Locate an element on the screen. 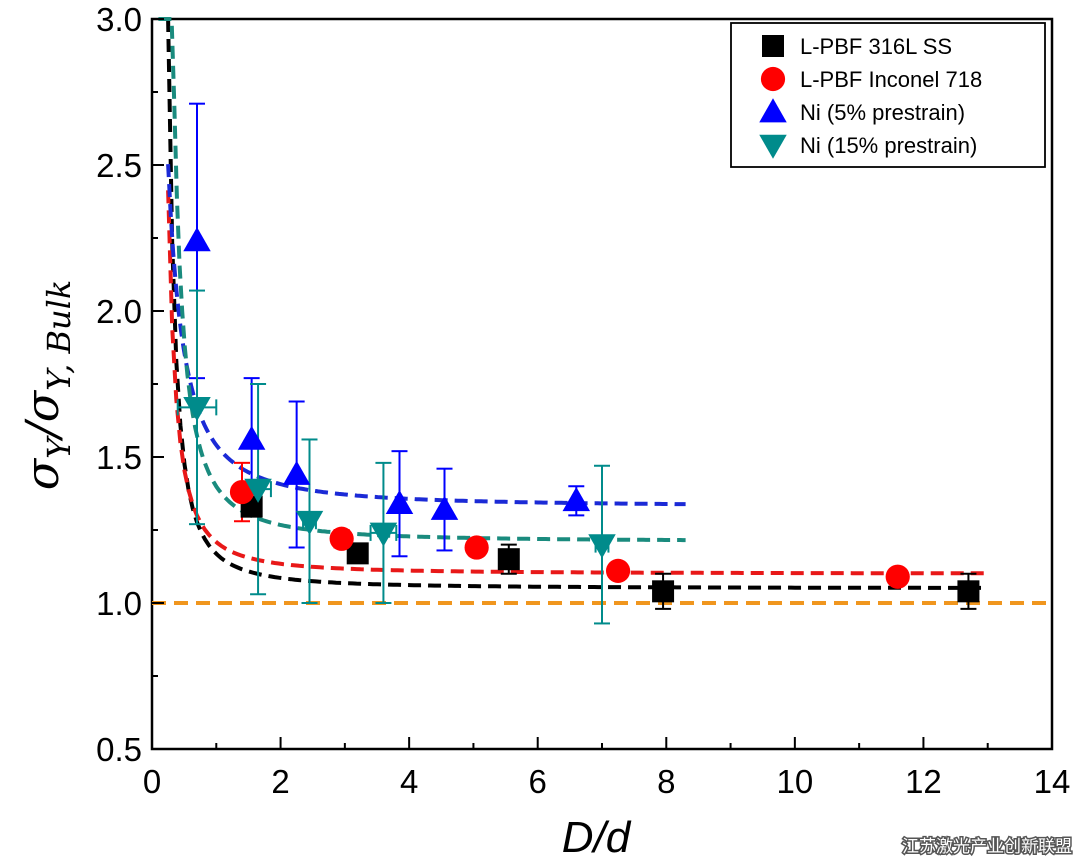 Image resolution: width=1080 pixels, height=863 pixels. x-tick-label: 0 is located at coordinates (152, 781).